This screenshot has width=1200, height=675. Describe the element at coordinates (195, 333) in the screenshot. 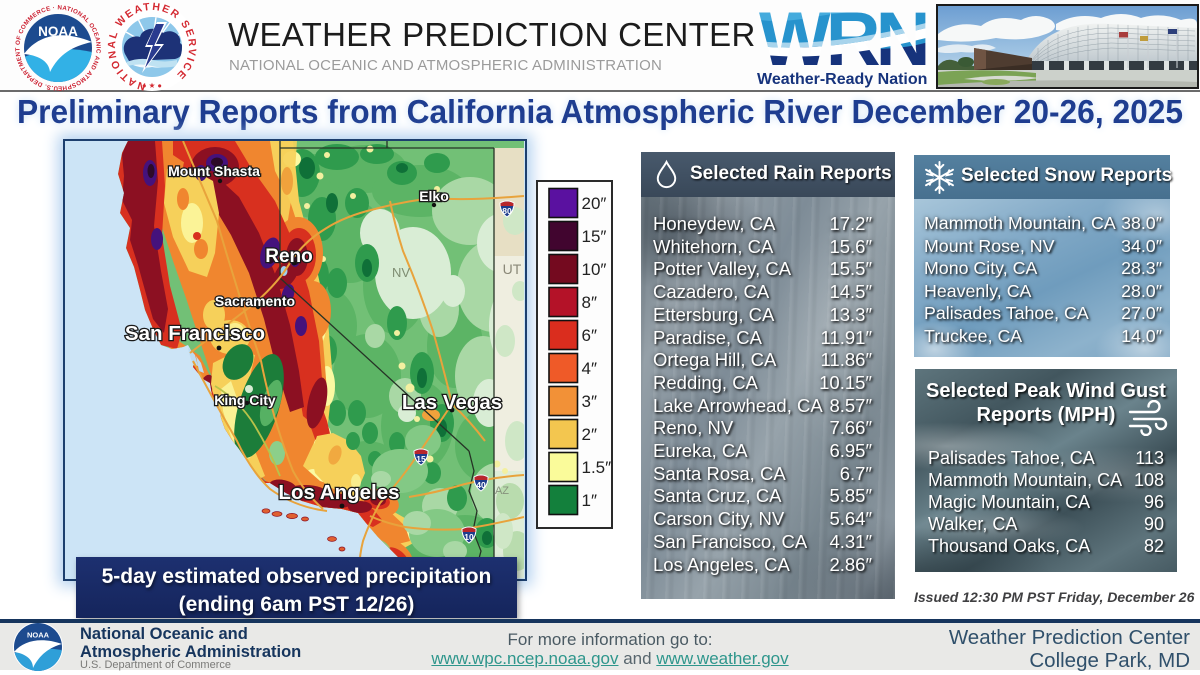

I see `svg-text: San Francisco` at that location.